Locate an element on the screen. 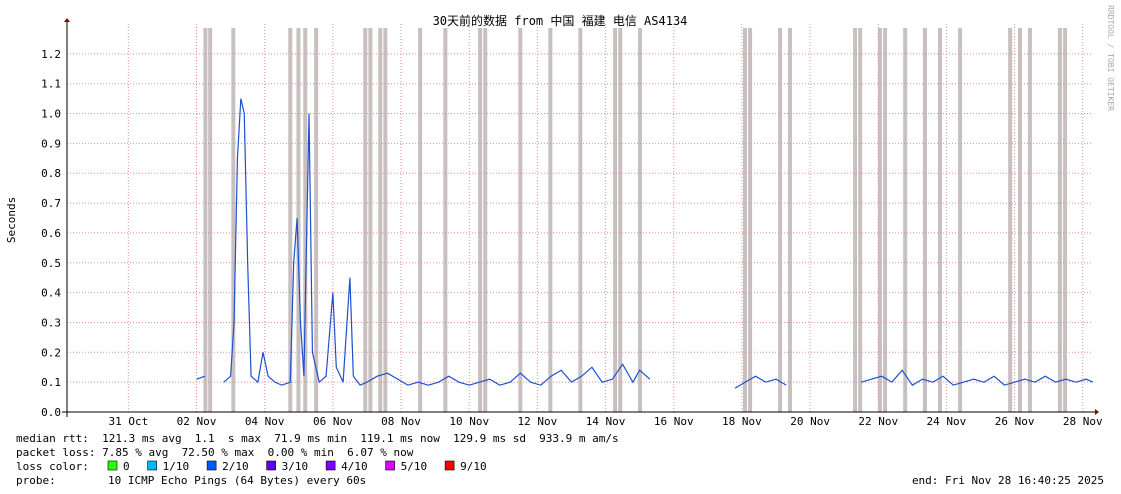 The image size is (1121, 494). chart-title: 30天前的数据 from 中国 福建 电信 AS4134 is located at coordinates (560, 20).